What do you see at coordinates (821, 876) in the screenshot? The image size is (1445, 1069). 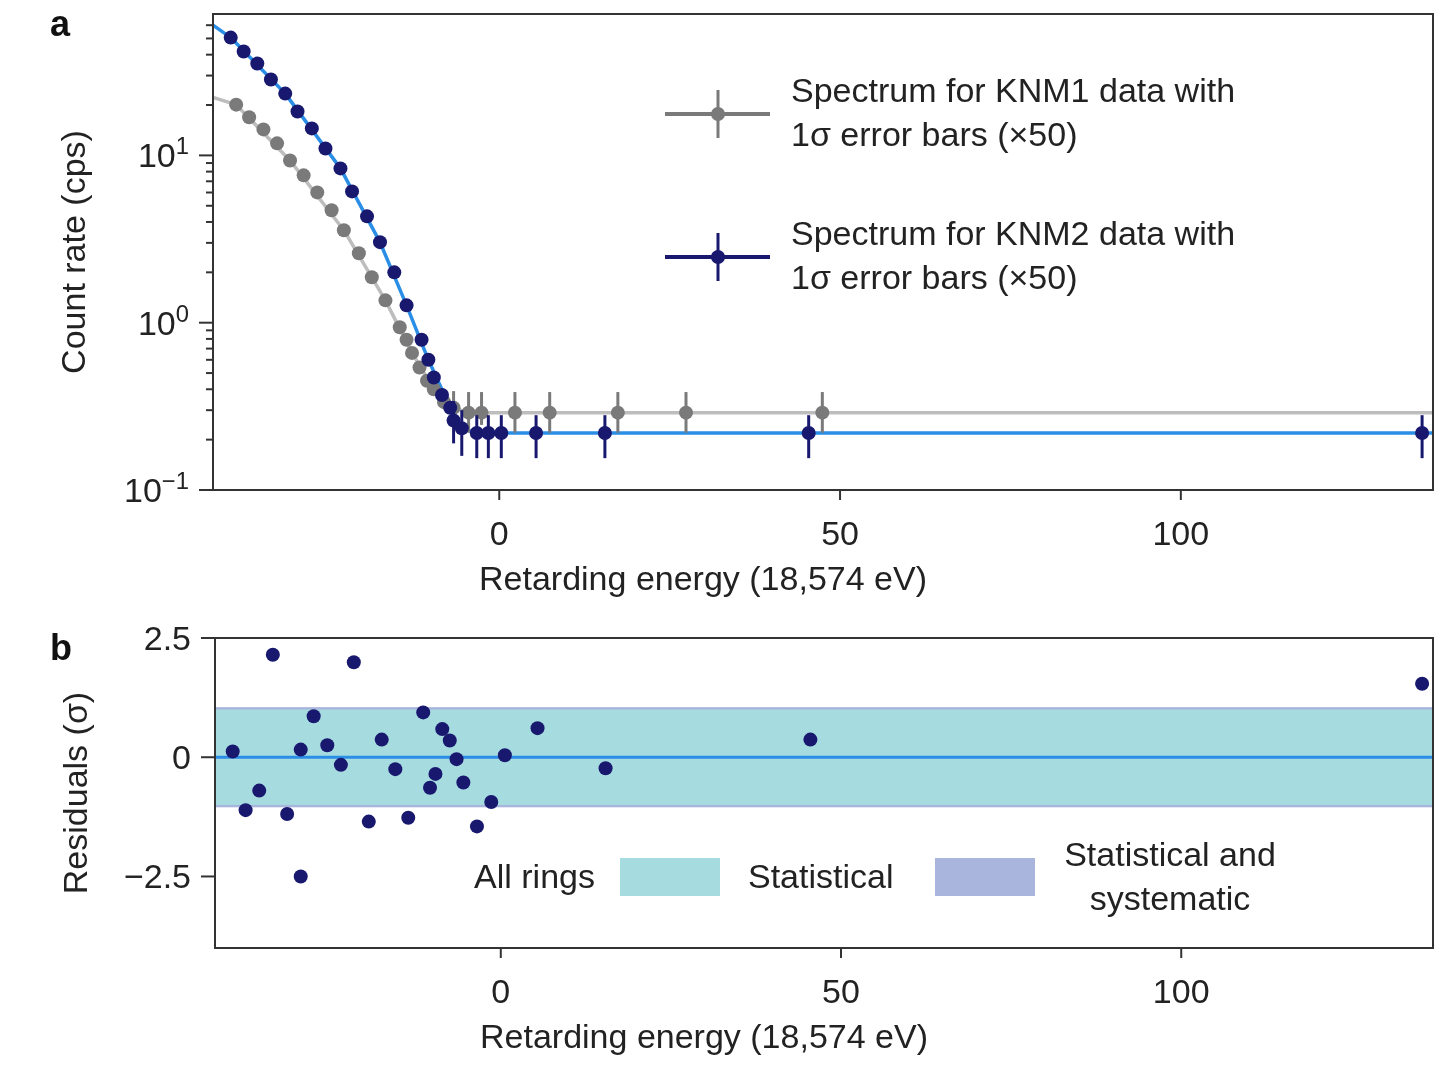 I see `legend-label: Statistical` at bounding box center [821, 876].